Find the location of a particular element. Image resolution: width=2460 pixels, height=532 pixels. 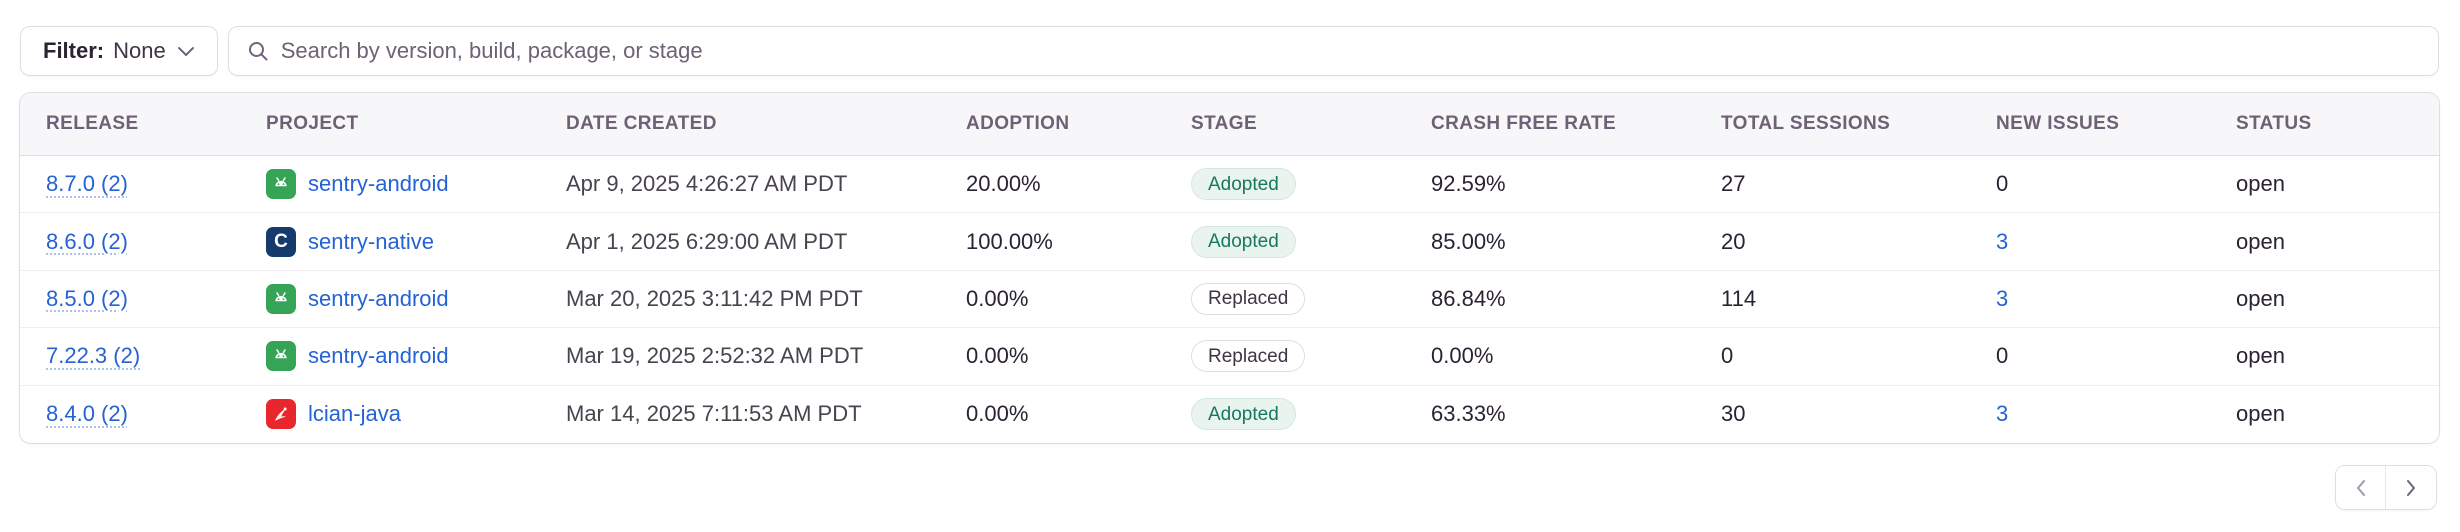

java-duke-icon is located at coordinates (281, 414).